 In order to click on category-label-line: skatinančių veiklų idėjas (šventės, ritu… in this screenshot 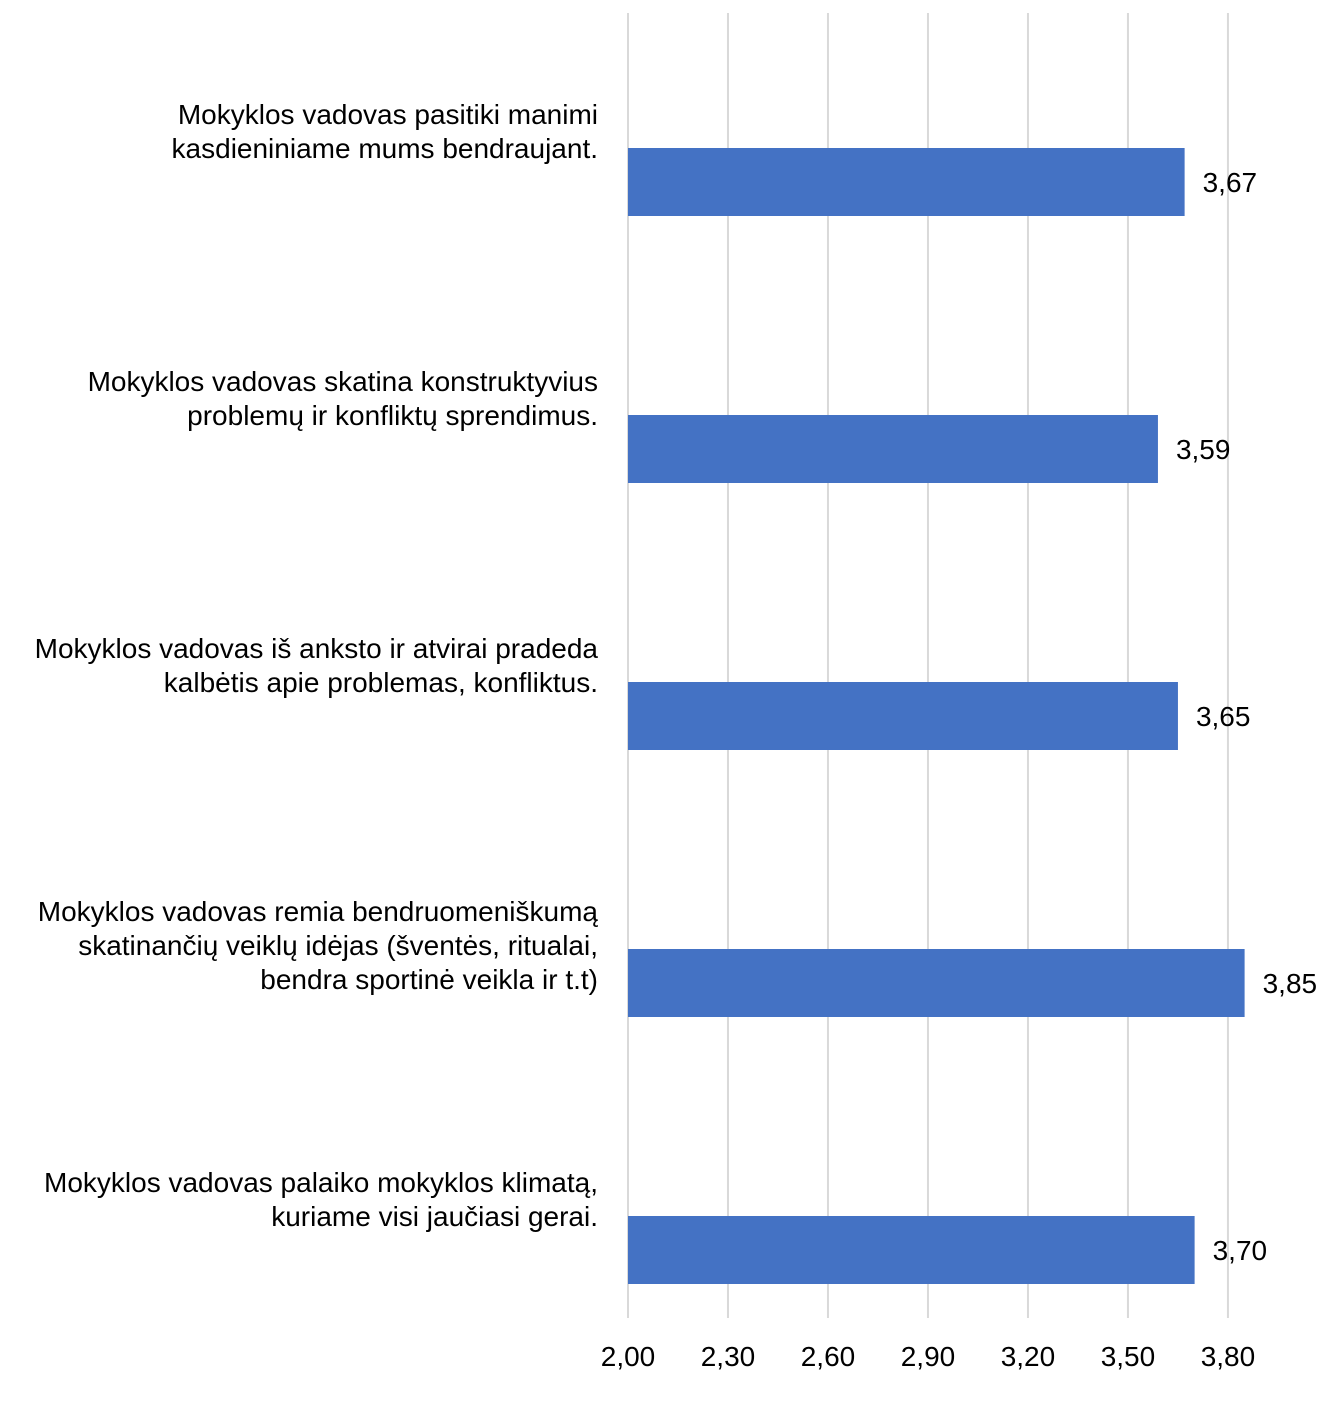, I will do `click(338, 945)`.